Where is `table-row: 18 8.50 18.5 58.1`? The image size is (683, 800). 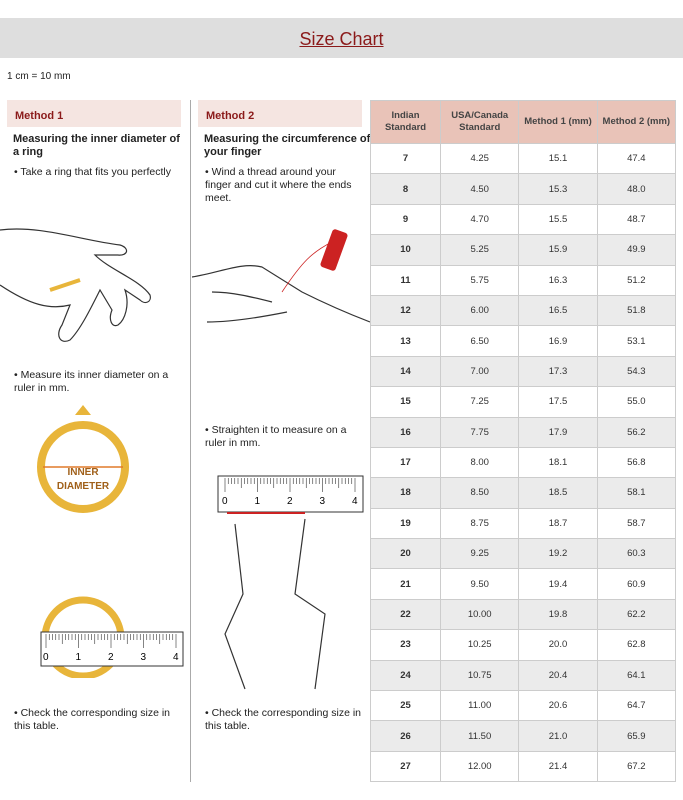 table-row: 18 8.50 18.5 58.1 is located at coordinates (523, 493).